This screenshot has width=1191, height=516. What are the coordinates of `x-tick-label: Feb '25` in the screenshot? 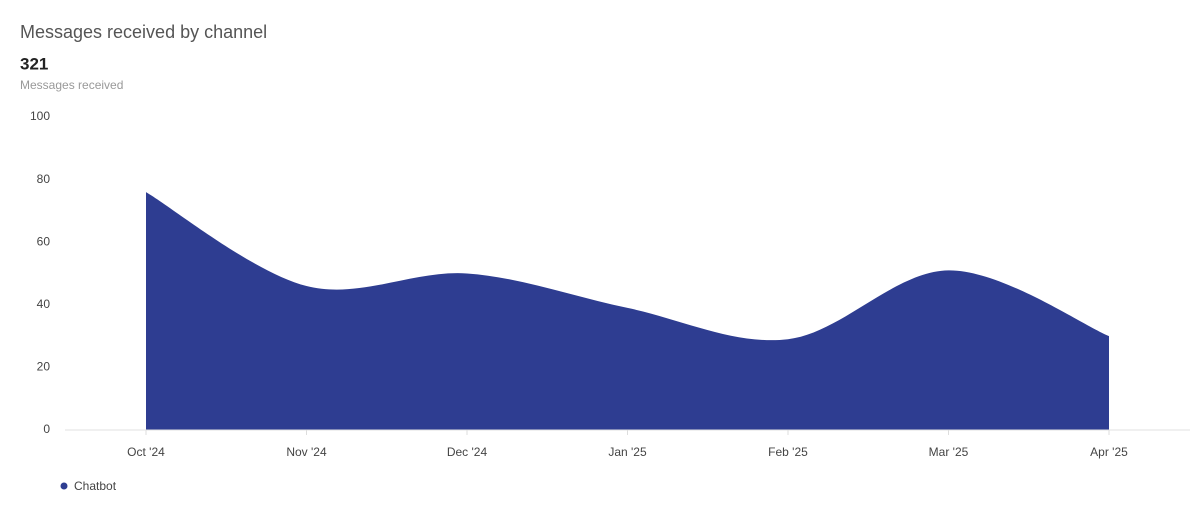 It's located at (788, 452).